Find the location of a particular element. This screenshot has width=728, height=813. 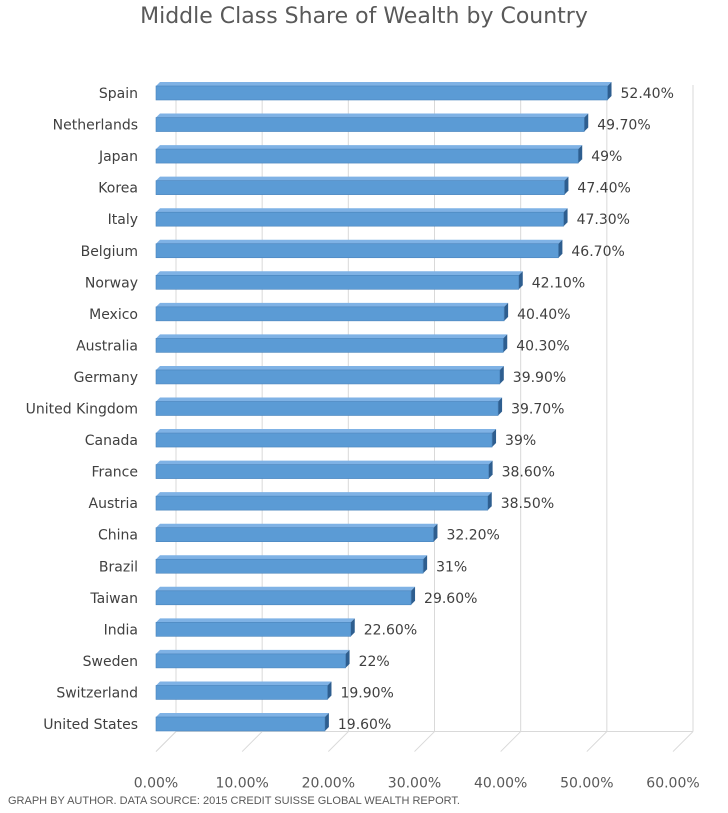

data-label: 47.40% is located at coordinates (603, 189).